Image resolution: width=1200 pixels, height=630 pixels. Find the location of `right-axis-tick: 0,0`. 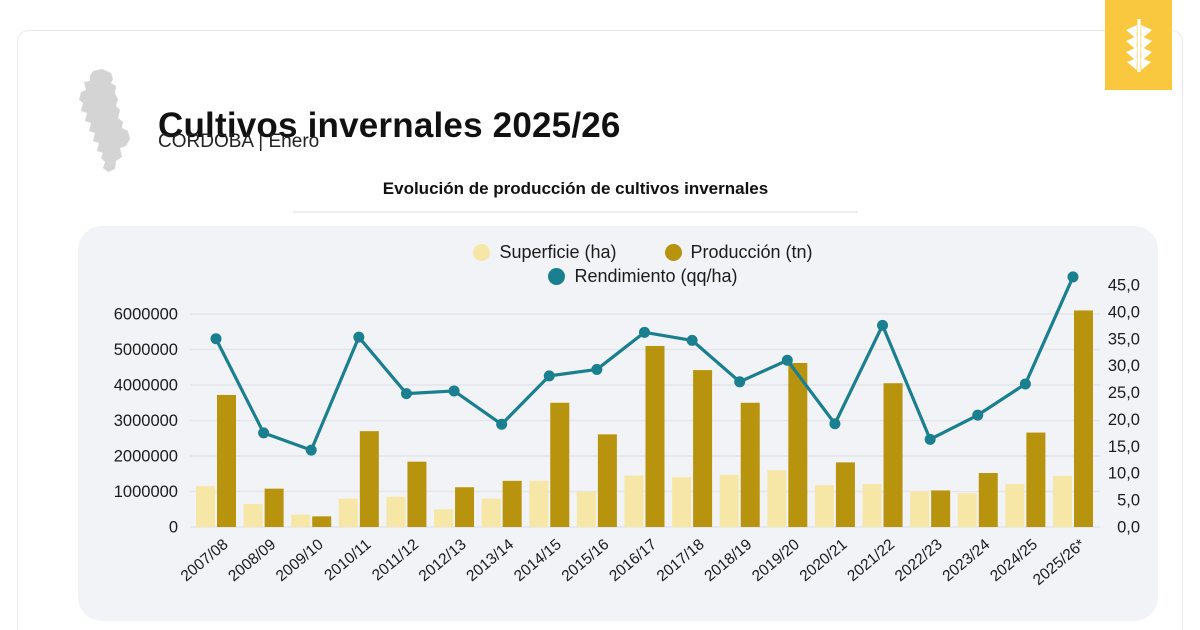

right-axis-tick: 0,0 is located at coordinates (1128, 528).